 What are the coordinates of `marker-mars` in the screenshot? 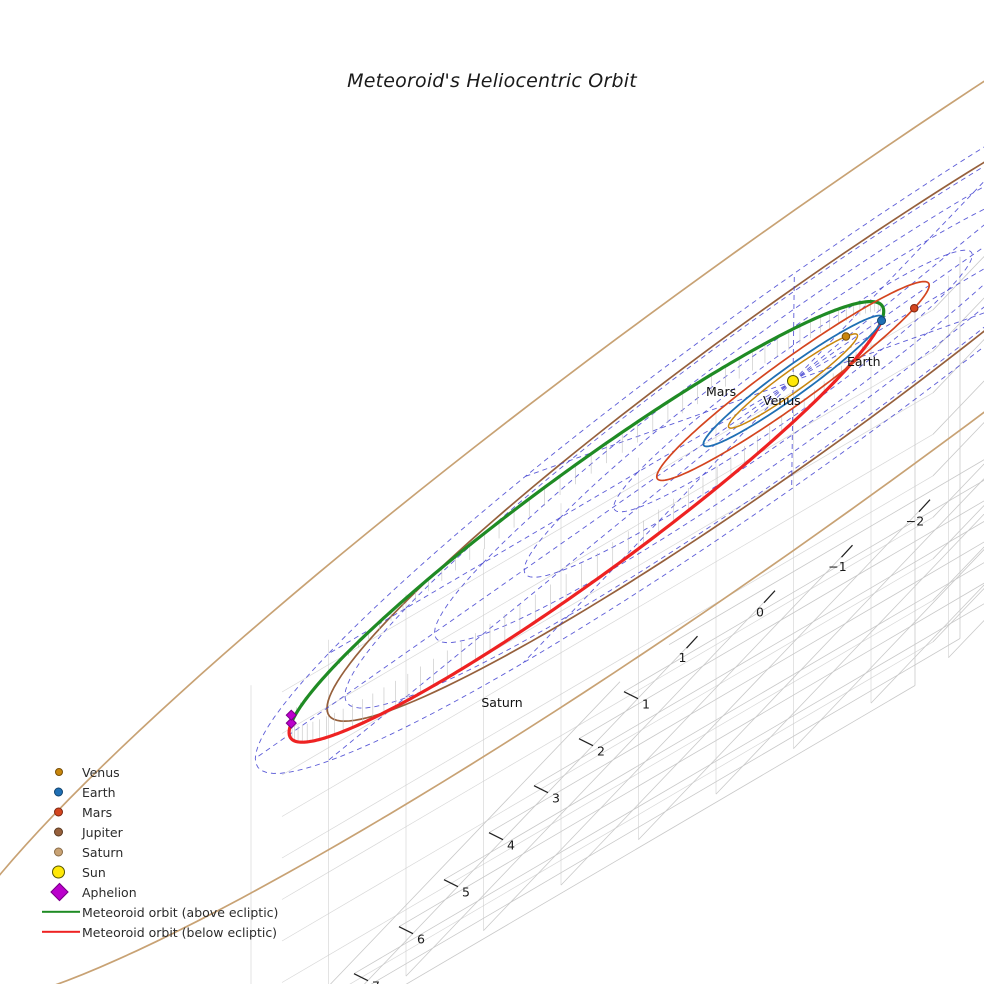 It's located at (914, 308).